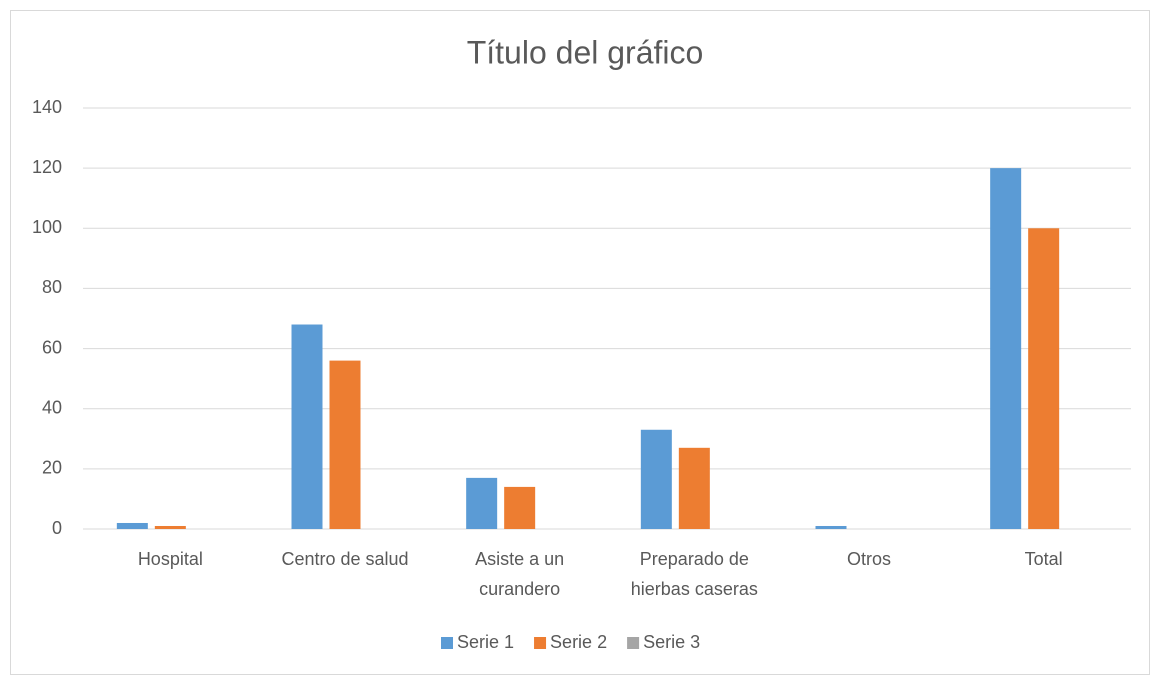 This screenshot has width=1160, height=675. Describe the element at coordinates (170, 559) in the screenshot. I see `x-tick-label: Hospital` at that location.